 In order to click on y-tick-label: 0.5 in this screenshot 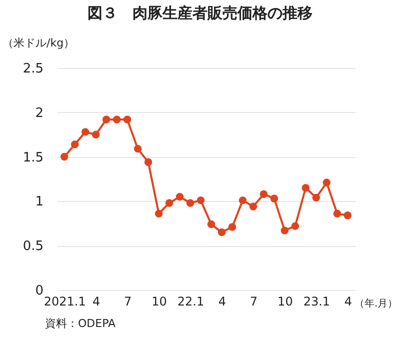, I will do `click(33, 246)`.